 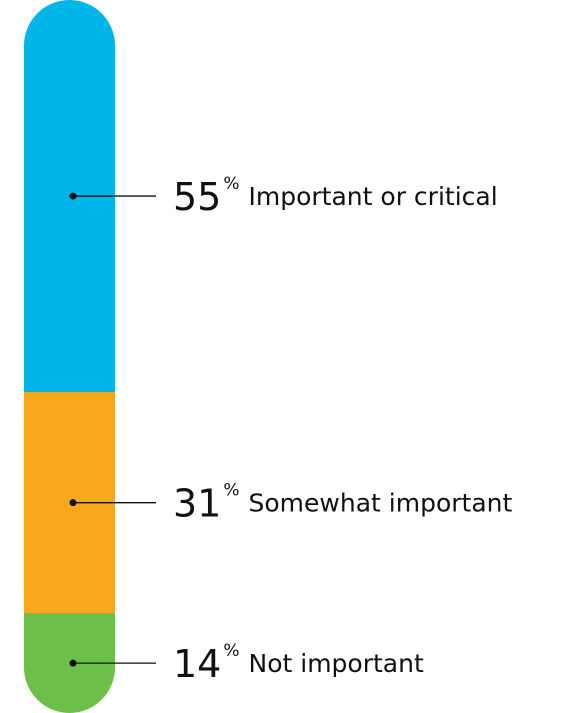 What do you see at coordinates (231, 491) in the screenshot?
I see `percent-sign-somewhat-important: %` at bounding box center [231, 491].